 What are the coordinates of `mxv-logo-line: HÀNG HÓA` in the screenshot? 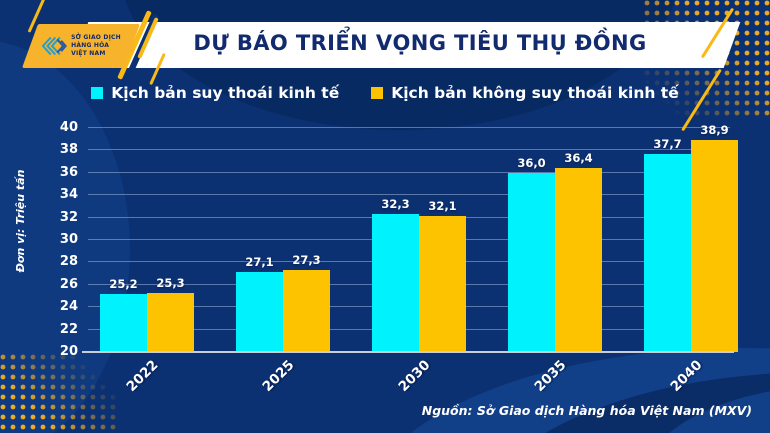 It's located at (90, 45).